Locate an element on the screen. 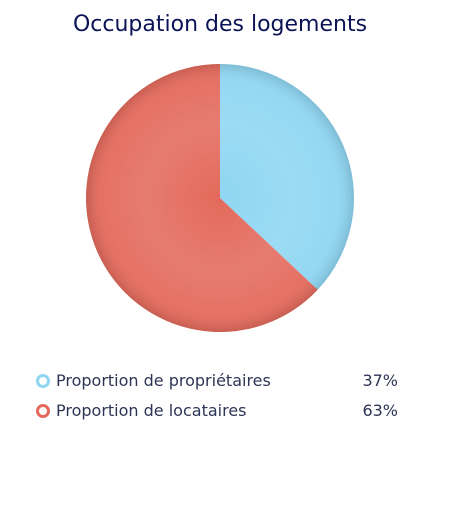 The image size is (457, 527). legend-value-proprietaires: 37% is located at coordinates (380, 380).